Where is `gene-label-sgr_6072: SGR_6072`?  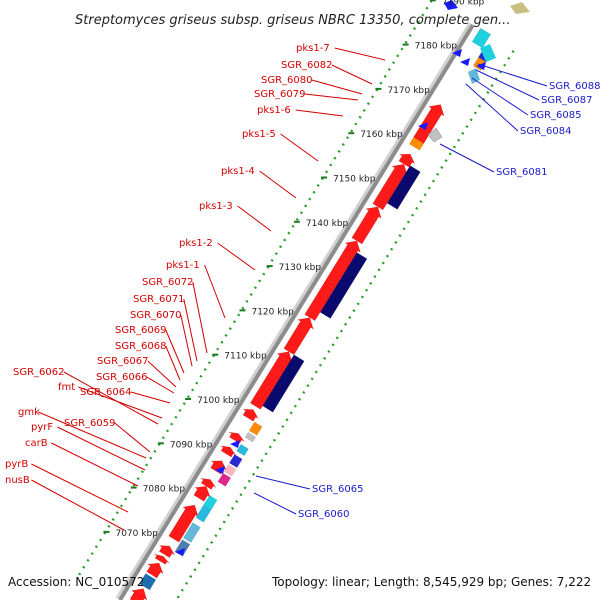
gene-label-sgr_6072: SGR_6072 is located at coordinates (168, 282).